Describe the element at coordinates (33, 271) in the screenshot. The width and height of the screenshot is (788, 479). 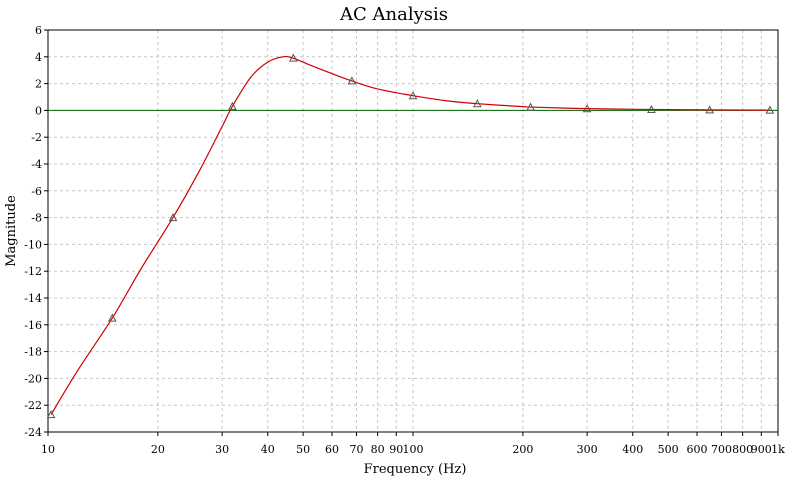
I see `y-tick-label: -12` at that location.